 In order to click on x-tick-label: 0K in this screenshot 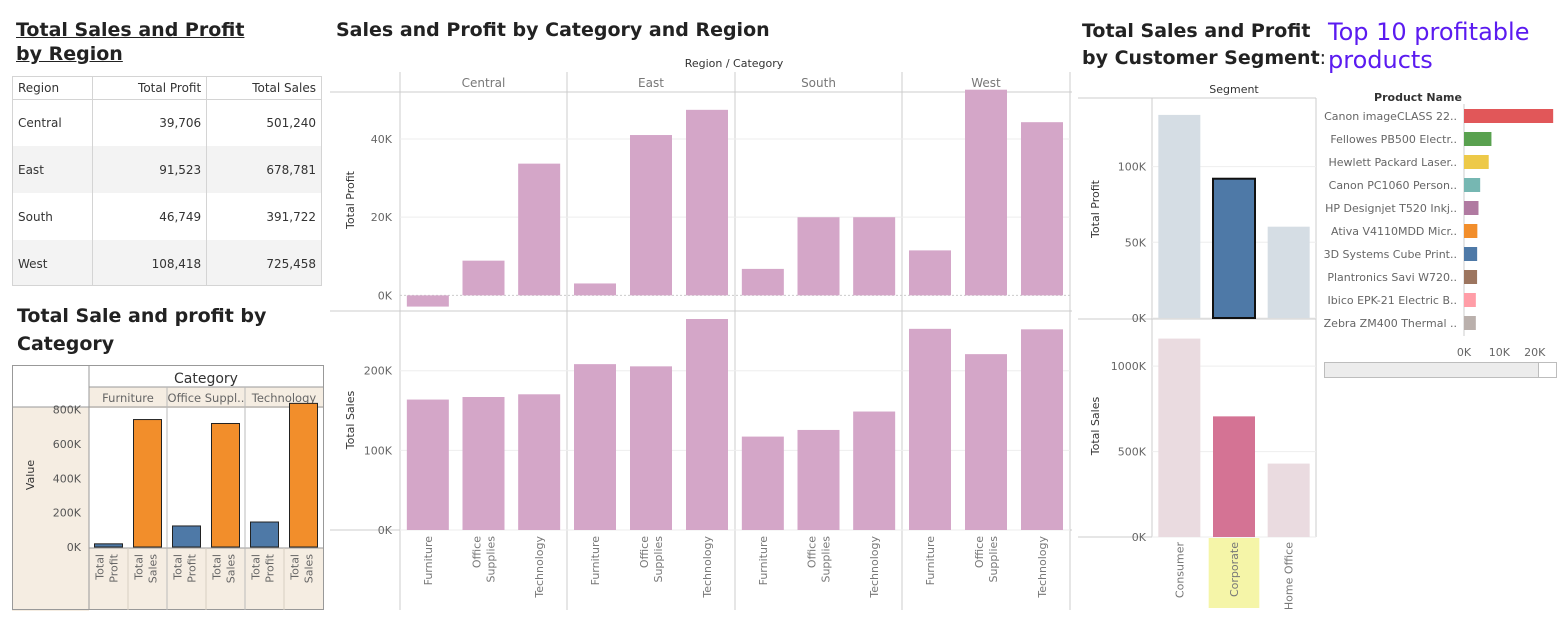, I will do `click(1464, 352)`.